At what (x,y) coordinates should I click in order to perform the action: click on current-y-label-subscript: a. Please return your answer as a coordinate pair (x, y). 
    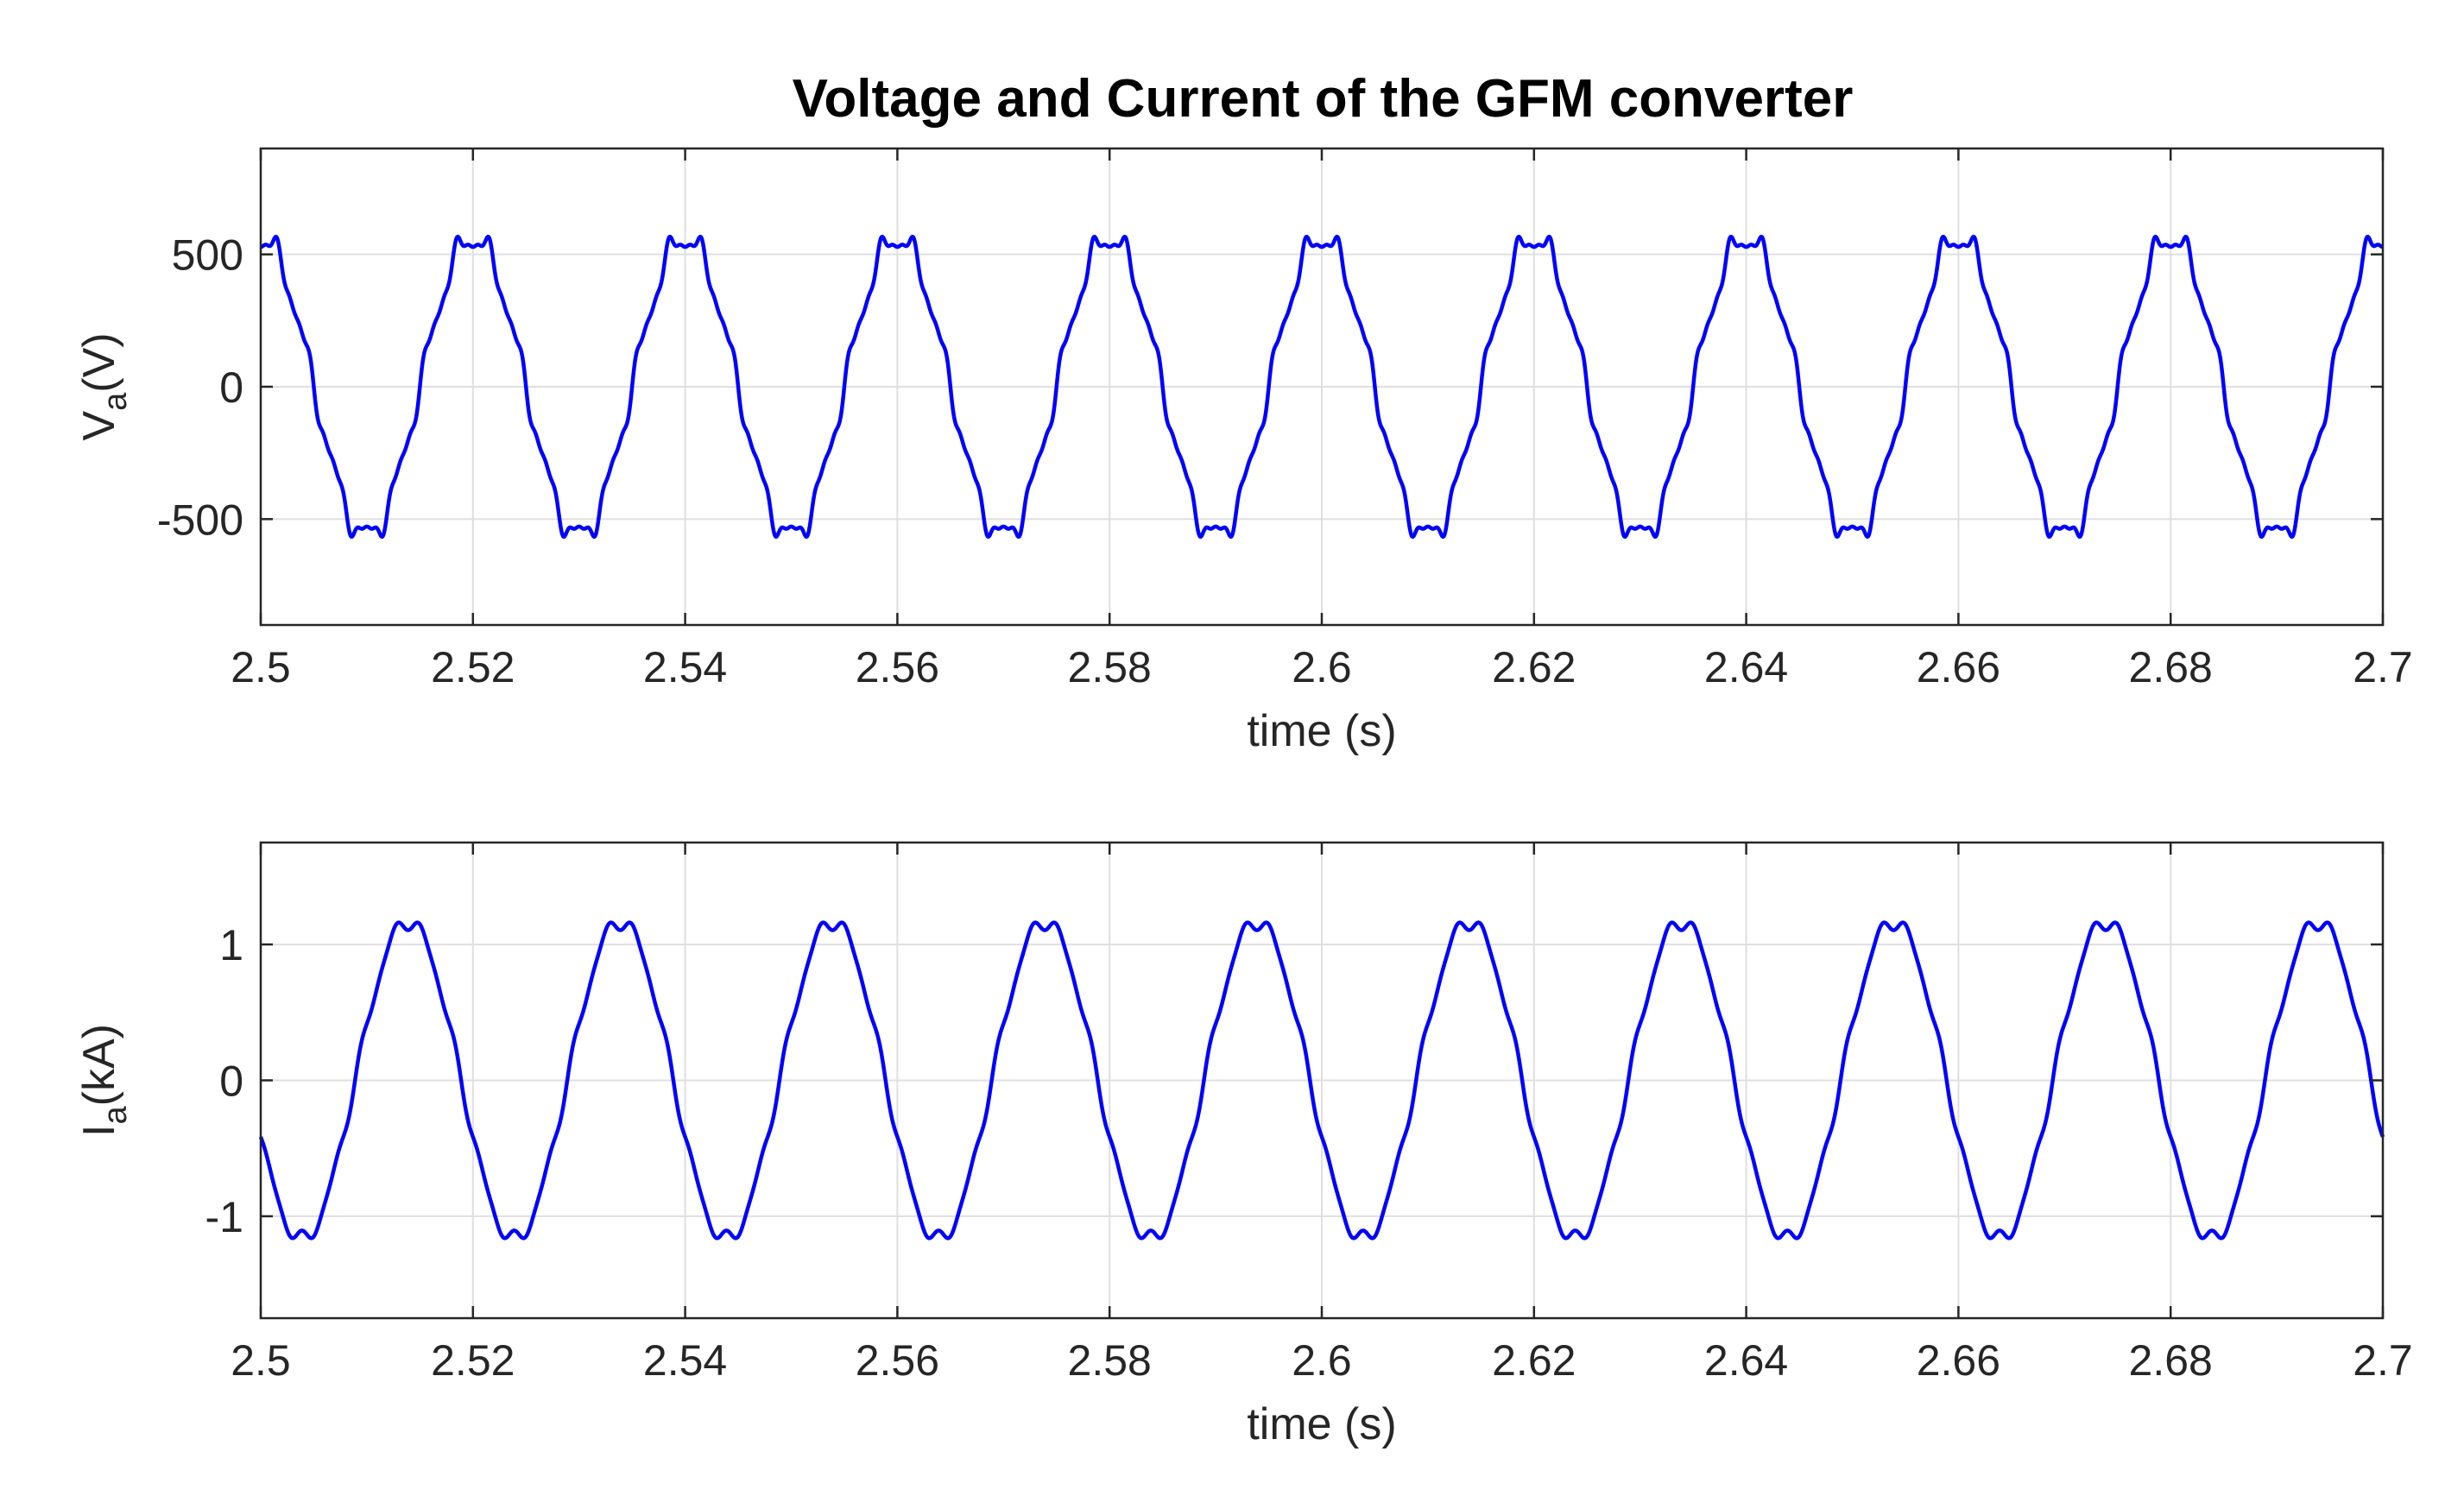
    Looking at the image, I should click on (116, 1115).